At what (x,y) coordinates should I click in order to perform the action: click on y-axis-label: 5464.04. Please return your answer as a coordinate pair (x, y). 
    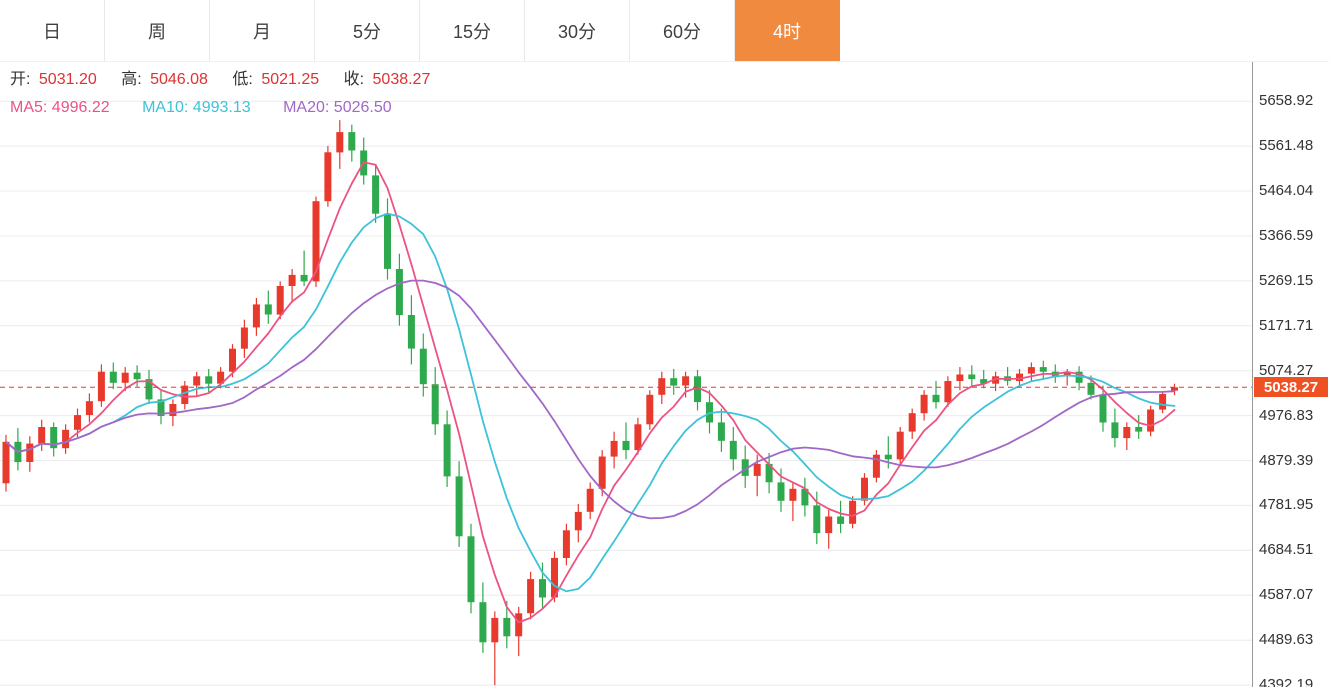
    Looking at the image, I should click on (1286, 191).